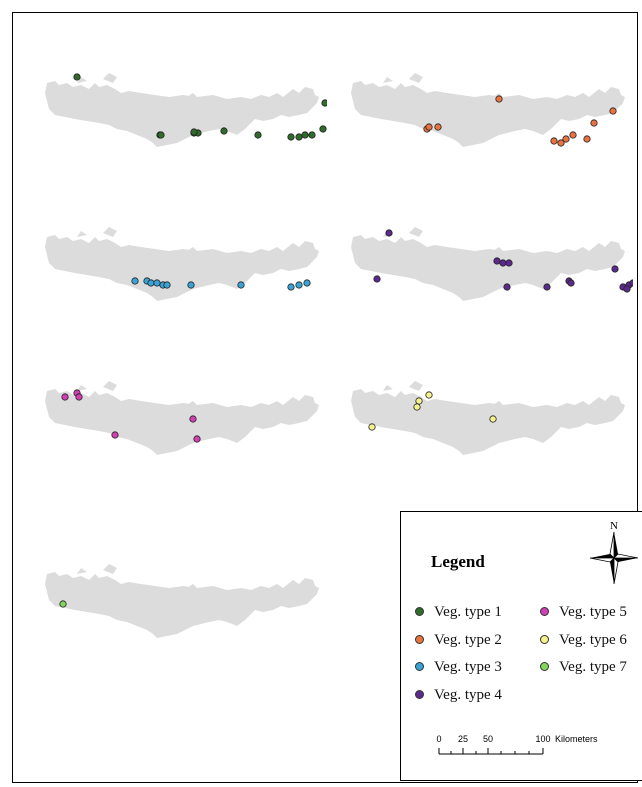  What do you see at coordinates (468, 695) in the screenshot?
I see `legend-label: Veg. type 4` at bounding box center [468, 695].